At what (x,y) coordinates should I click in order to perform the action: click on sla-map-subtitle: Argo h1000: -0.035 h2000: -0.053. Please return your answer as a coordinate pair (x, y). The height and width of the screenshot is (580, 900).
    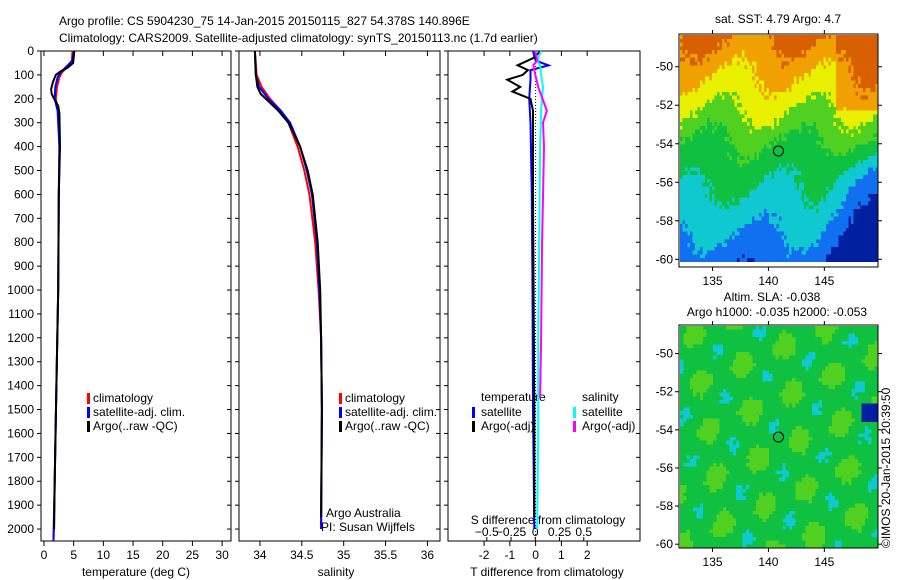
    Looking at the image, I should click on (777, 312).